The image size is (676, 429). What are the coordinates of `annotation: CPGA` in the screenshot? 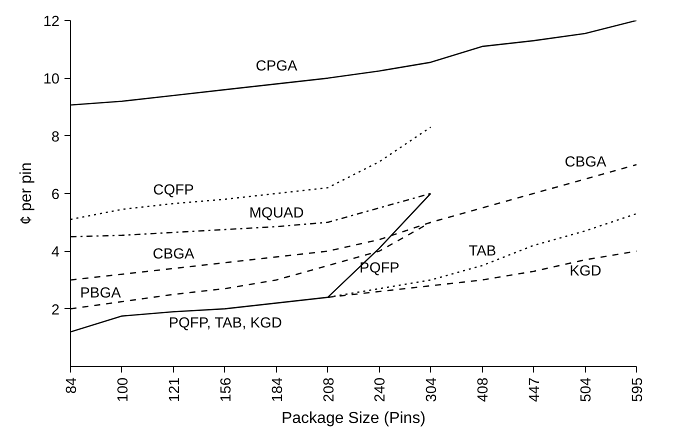 It's located at (277, 66).